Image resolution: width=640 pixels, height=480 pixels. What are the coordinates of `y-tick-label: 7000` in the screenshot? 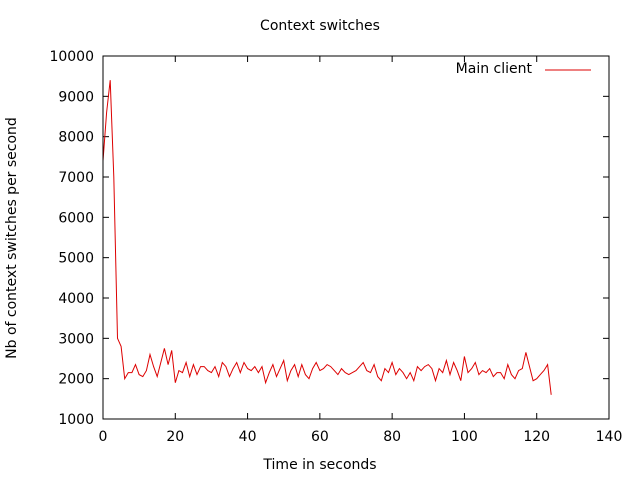 It's located at (76, 178).